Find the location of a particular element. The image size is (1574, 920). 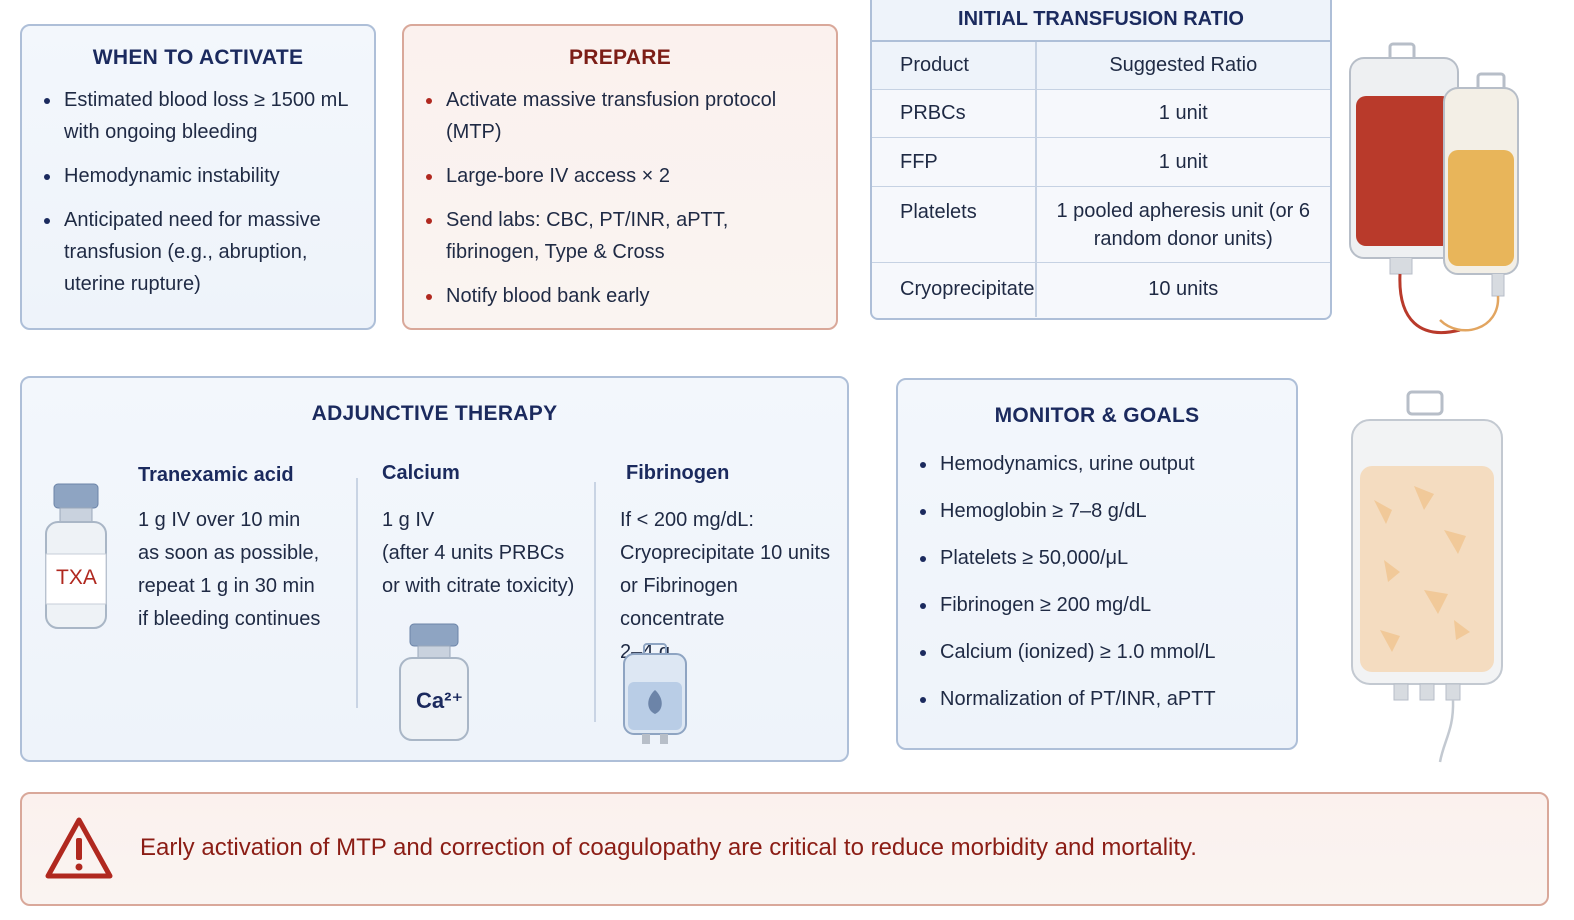

table-row: PRBCs 1 unit is located at coordinates (1101, 113).